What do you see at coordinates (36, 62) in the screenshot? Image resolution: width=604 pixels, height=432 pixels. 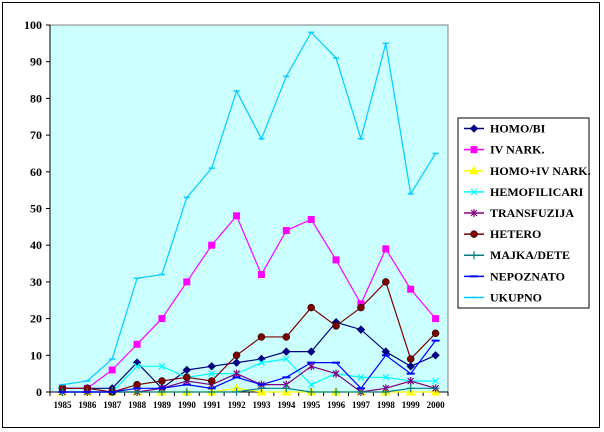 I see `y-tick-label: 90` at bounding box center [36, 62].